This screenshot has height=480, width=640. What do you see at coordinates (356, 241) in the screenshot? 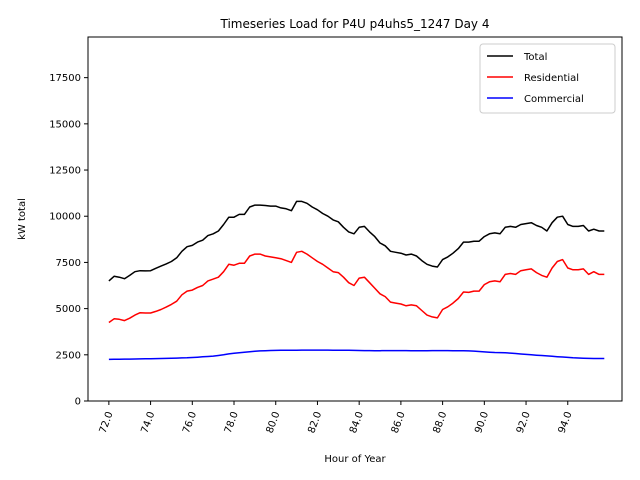
I see `series-line-total` at bounding box center [356, 241].